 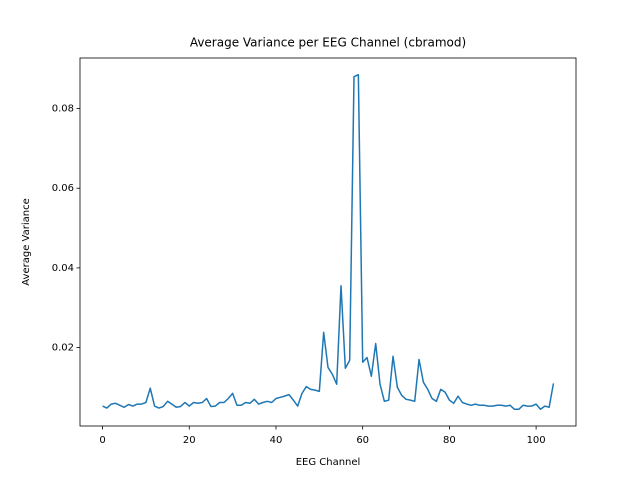 What do you see at coordinates (63, 188) in the screenshot?
I see `y-tick-label: 0.06` at bounding box center [63, 188].